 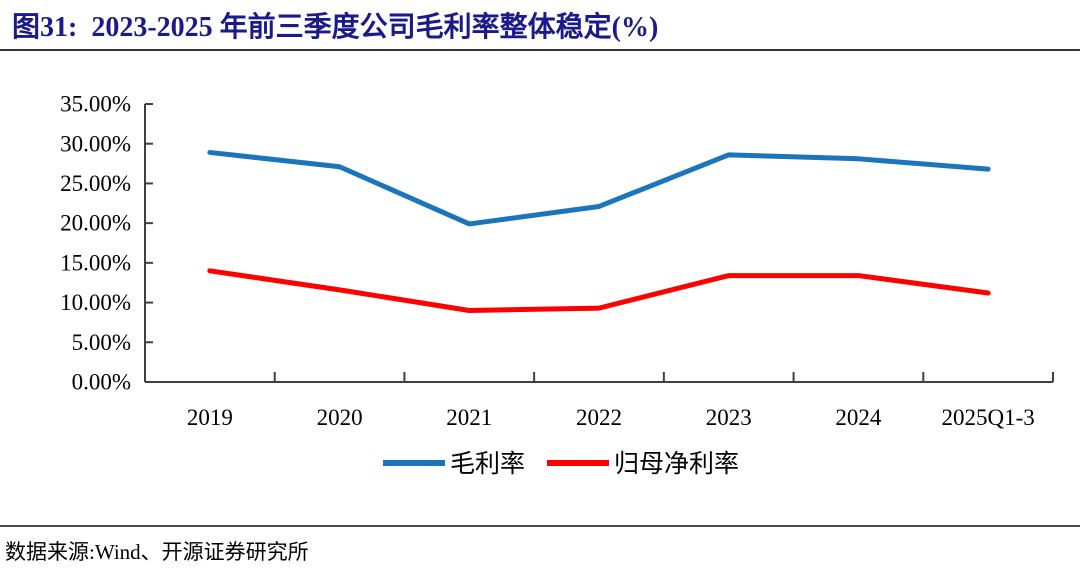 What do you see at coordinates (101, 382) in the screenshot?
I see `y-axis-tick-label: 0.00%` at bounding box center [101, 382].